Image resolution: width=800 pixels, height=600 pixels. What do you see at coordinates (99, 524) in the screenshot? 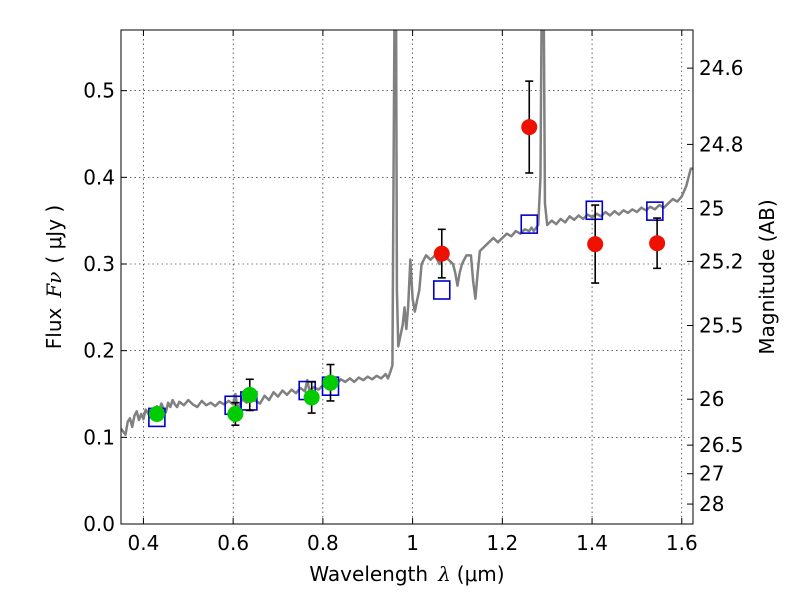
I see `y-tick-label: 0.0` at bounding box center [99, 524].